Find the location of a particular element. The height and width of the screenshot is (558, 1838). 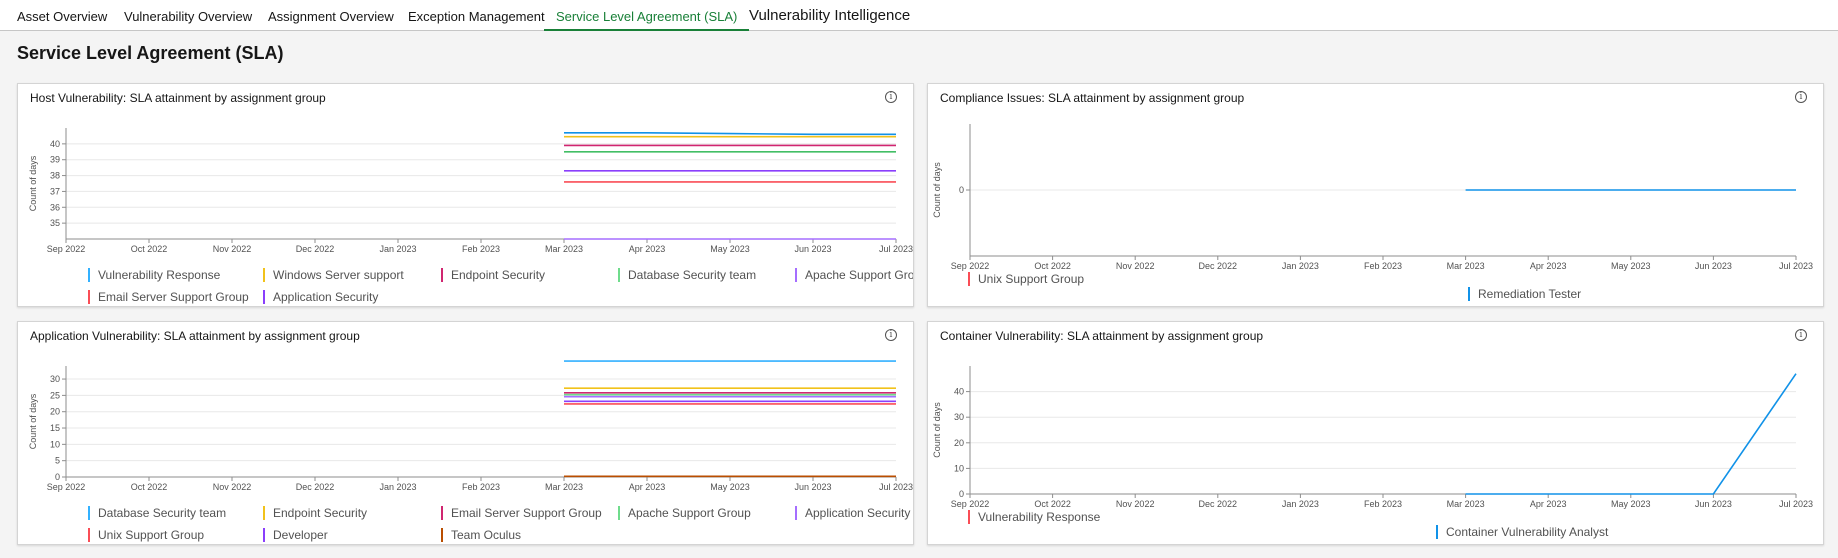

y-tick-label: 0 is located at coordinates (961, 190).